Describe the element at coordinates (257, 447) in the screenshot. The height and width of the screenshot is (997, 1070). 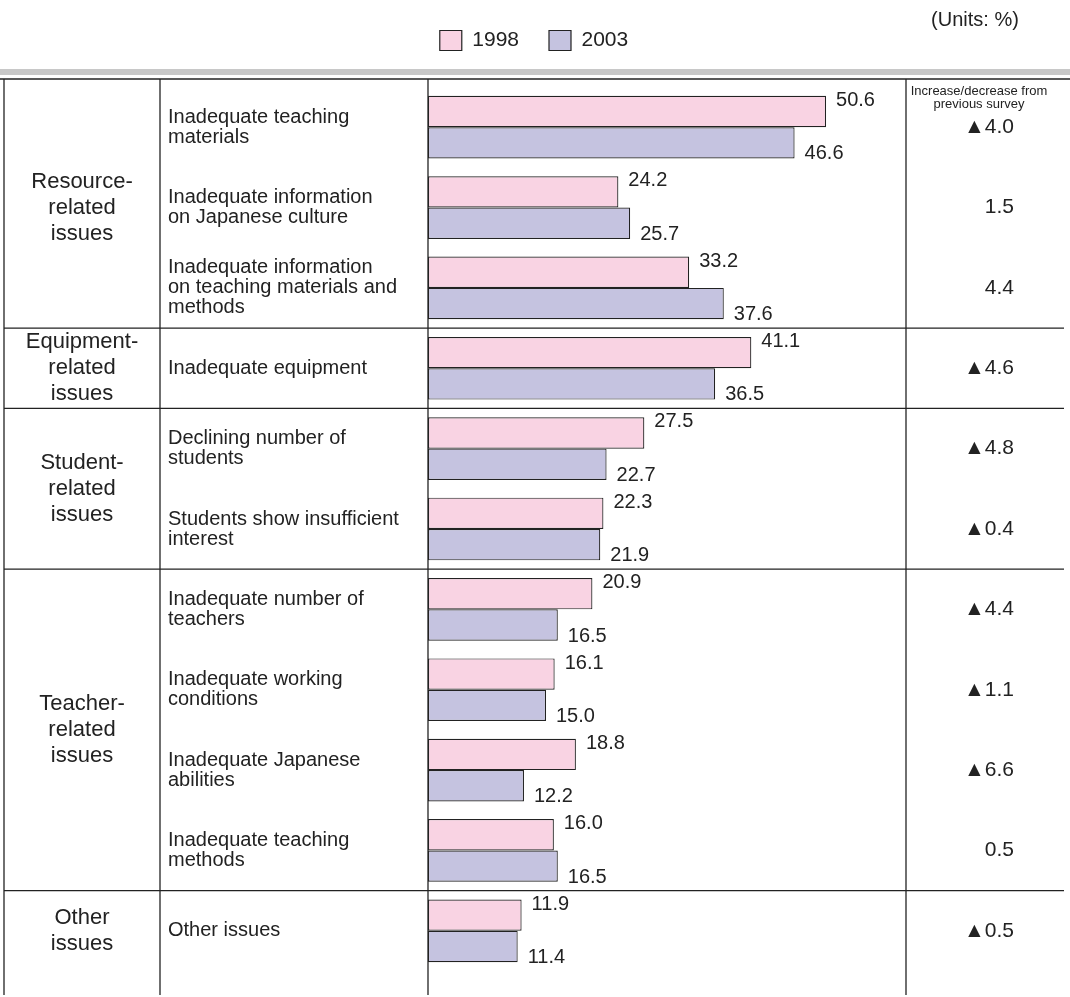
I see `y-tick-label: Declining number of students` at that location.